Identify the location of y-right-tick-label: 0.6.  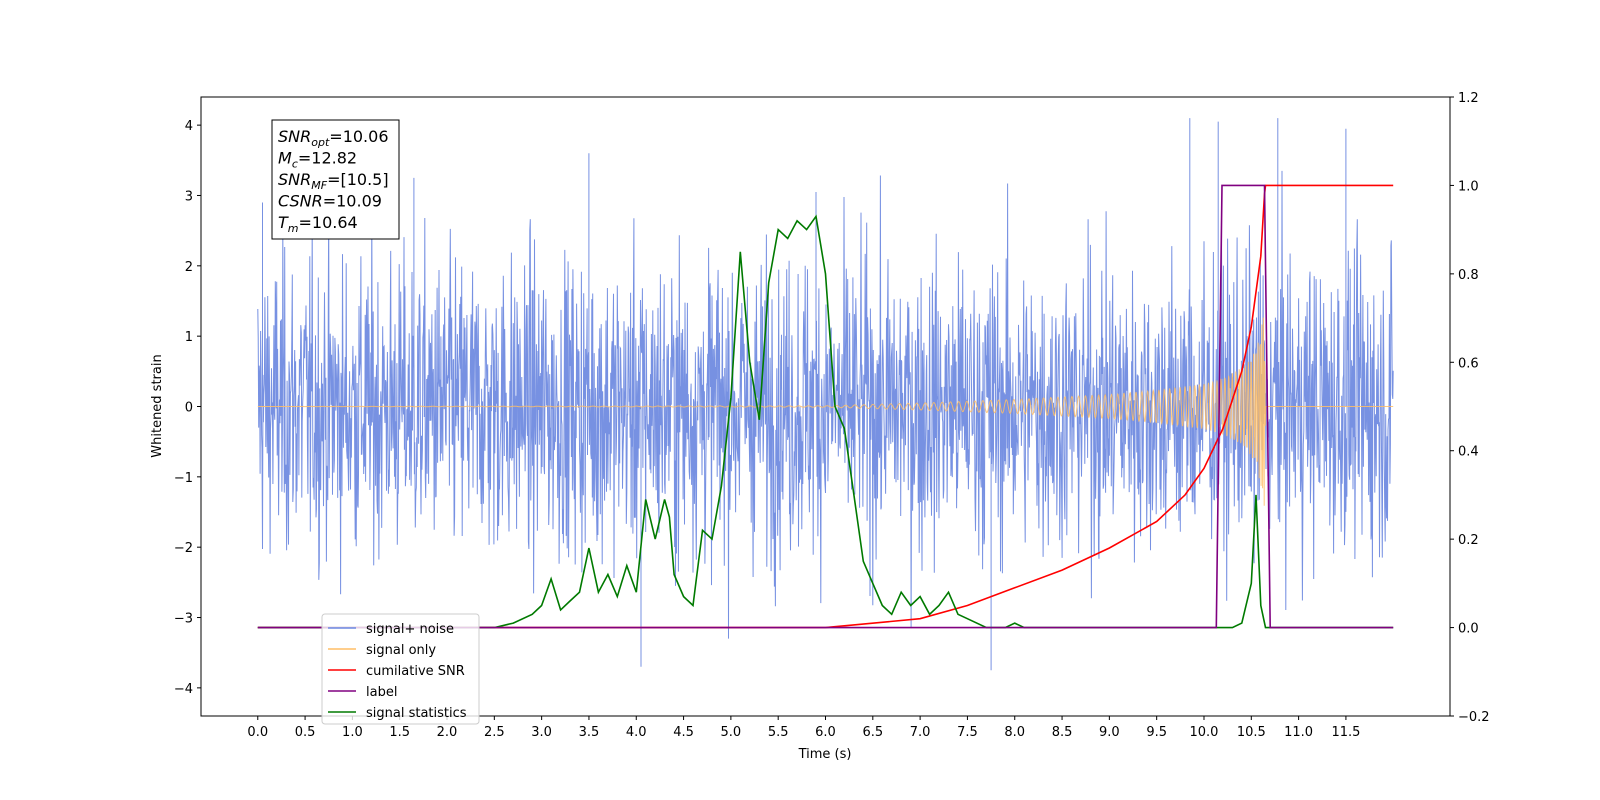
(1468, 363).